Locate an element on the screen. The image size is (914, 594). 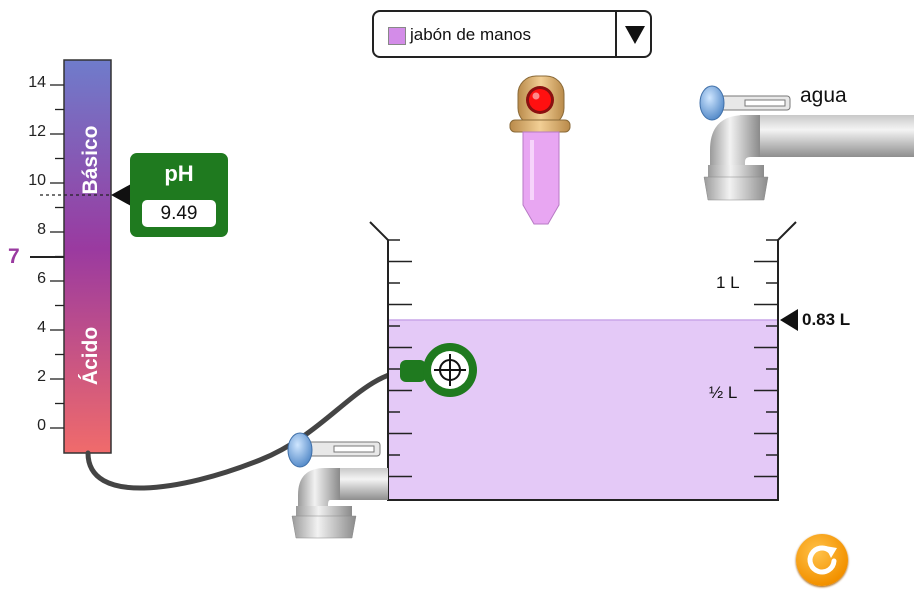
probe-cable is located at coordinates (250, 429).